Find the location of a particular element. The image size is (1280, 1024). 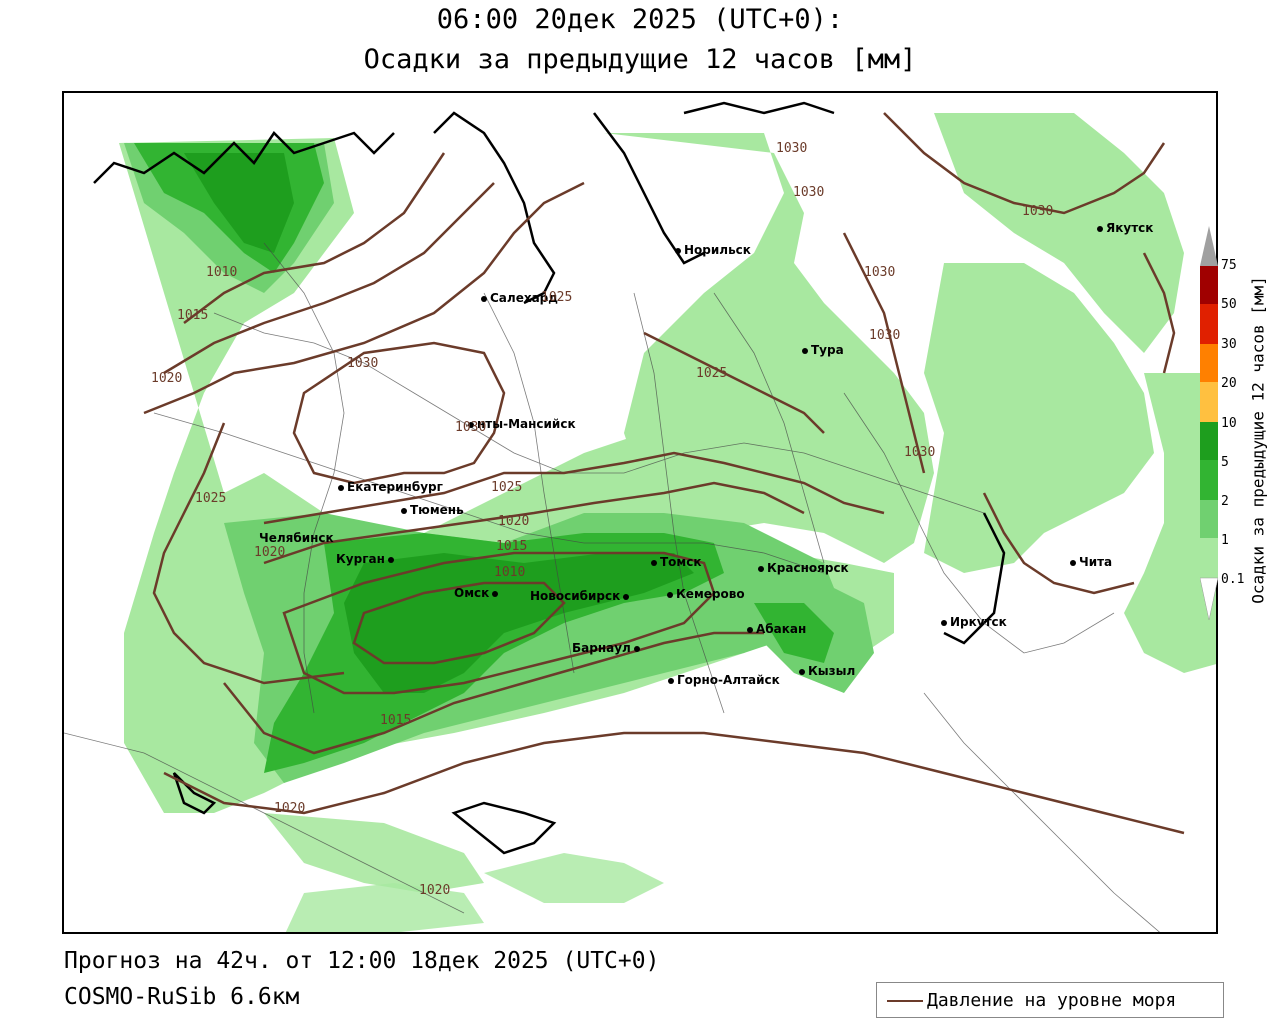

city-label: Абакан is located at coordinates (776, 629).